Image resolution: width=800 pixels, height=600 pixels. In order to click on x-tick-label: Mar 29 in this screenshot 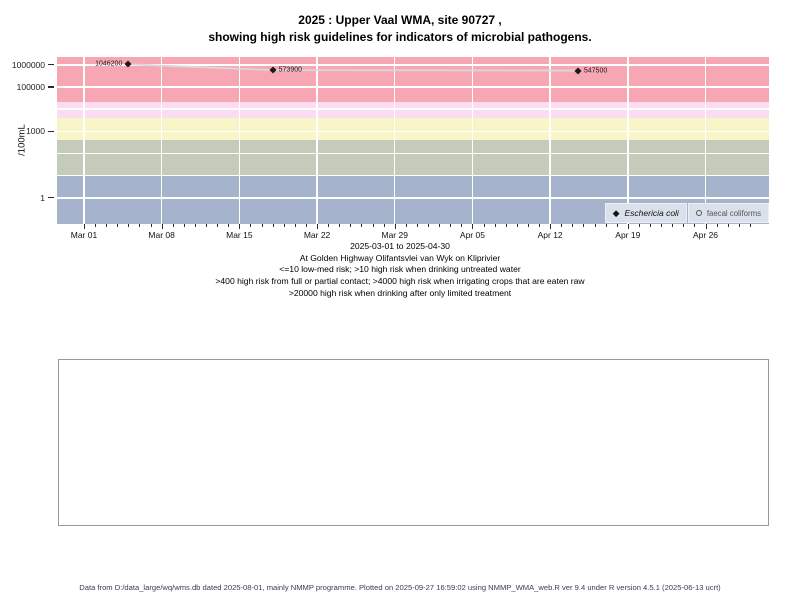, I will do `click(394, 234)`.